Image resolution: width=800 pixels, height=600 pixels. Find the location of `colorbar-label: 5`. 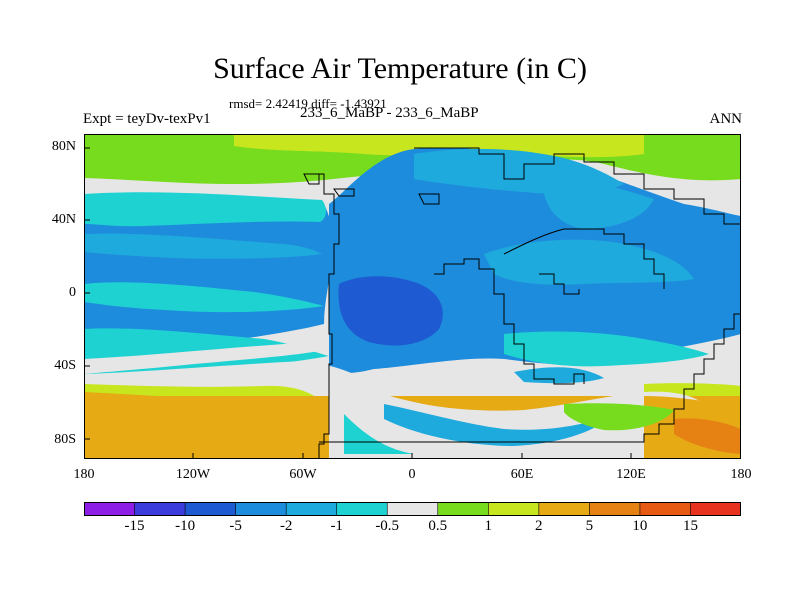

colorbar-label: 5 is located at coordinates (589, 526).